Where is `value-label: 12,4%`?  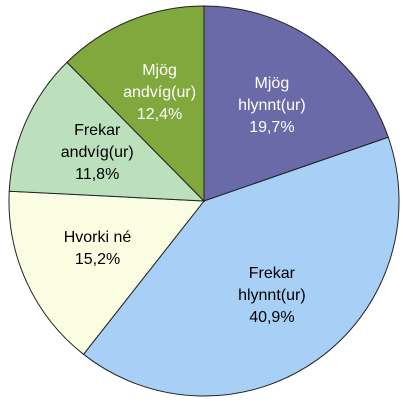 value-label: 12,4% is located at coordinates (159, 114).